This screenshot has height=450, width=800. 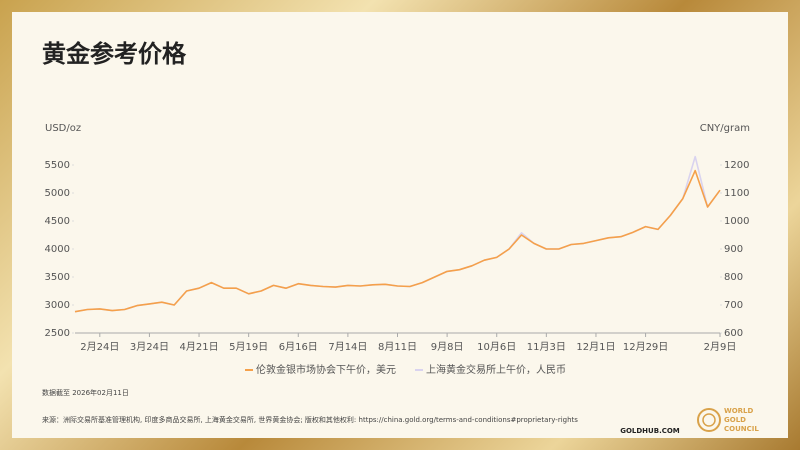 I want to click on y2-axis-label: CNY/gram, so click(x=725, y=128).